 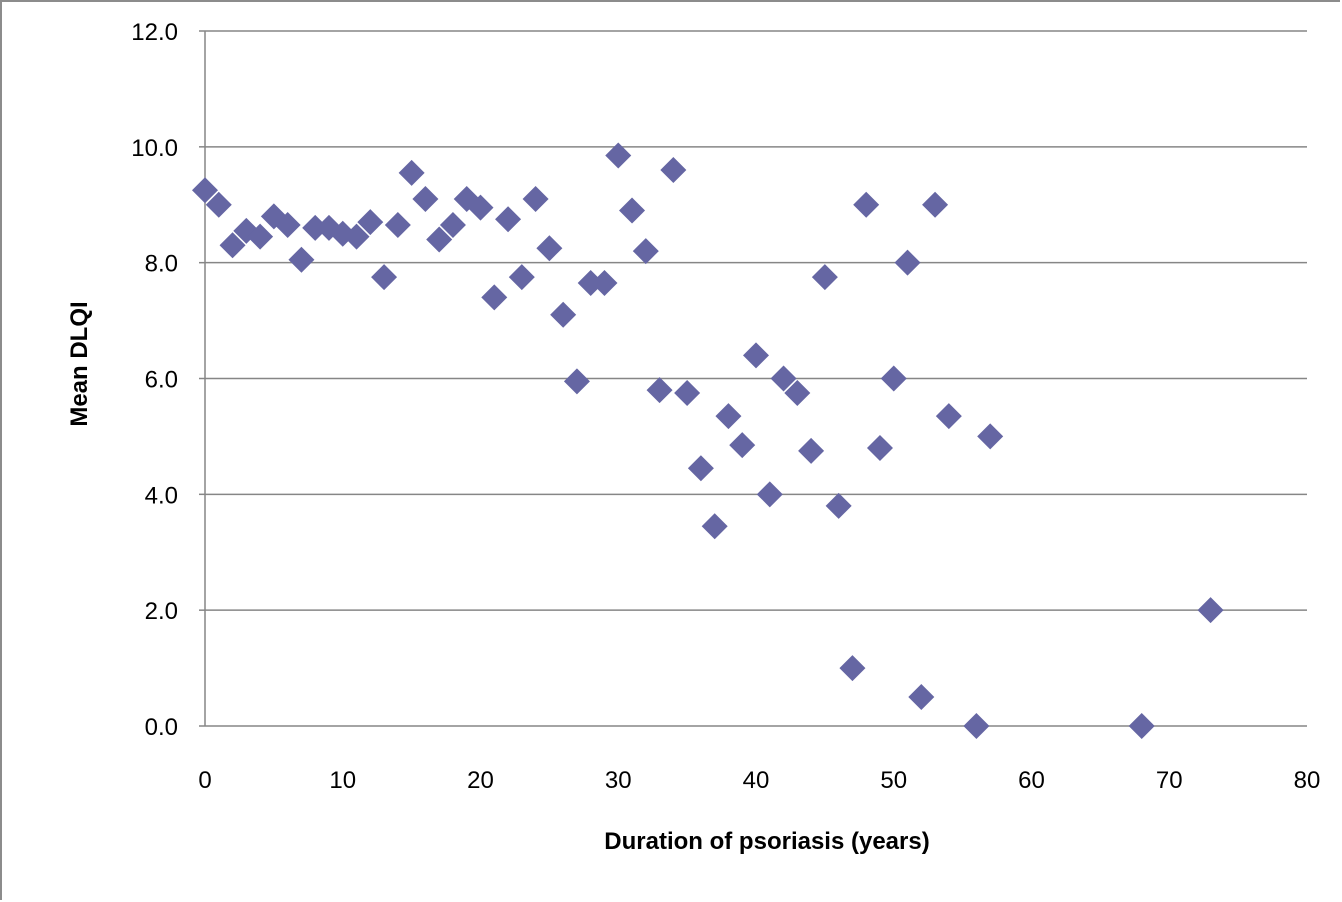 I want to click on x-tick-labels: 0 10 20 30 40 50 60 70 80, so click(x=759, y=780).